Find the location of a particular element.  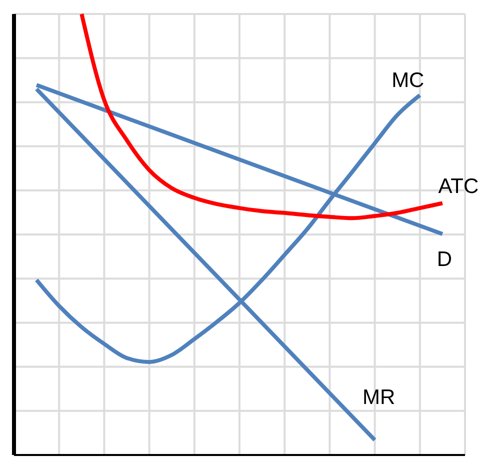

series-label: D is located at coordinates (444, 260).